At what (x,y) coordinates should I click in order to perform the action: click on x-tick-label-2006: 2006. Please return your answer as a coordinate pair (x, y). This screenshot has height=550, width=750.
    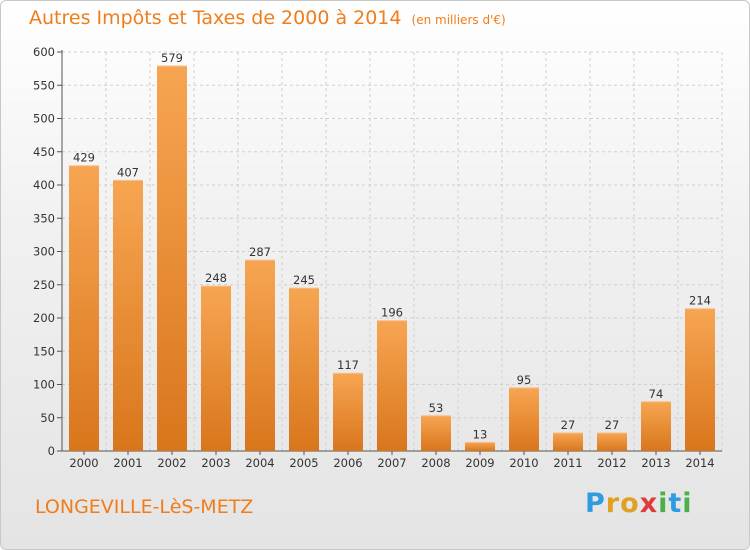
    Looking at the image, I should click on (347, 463).